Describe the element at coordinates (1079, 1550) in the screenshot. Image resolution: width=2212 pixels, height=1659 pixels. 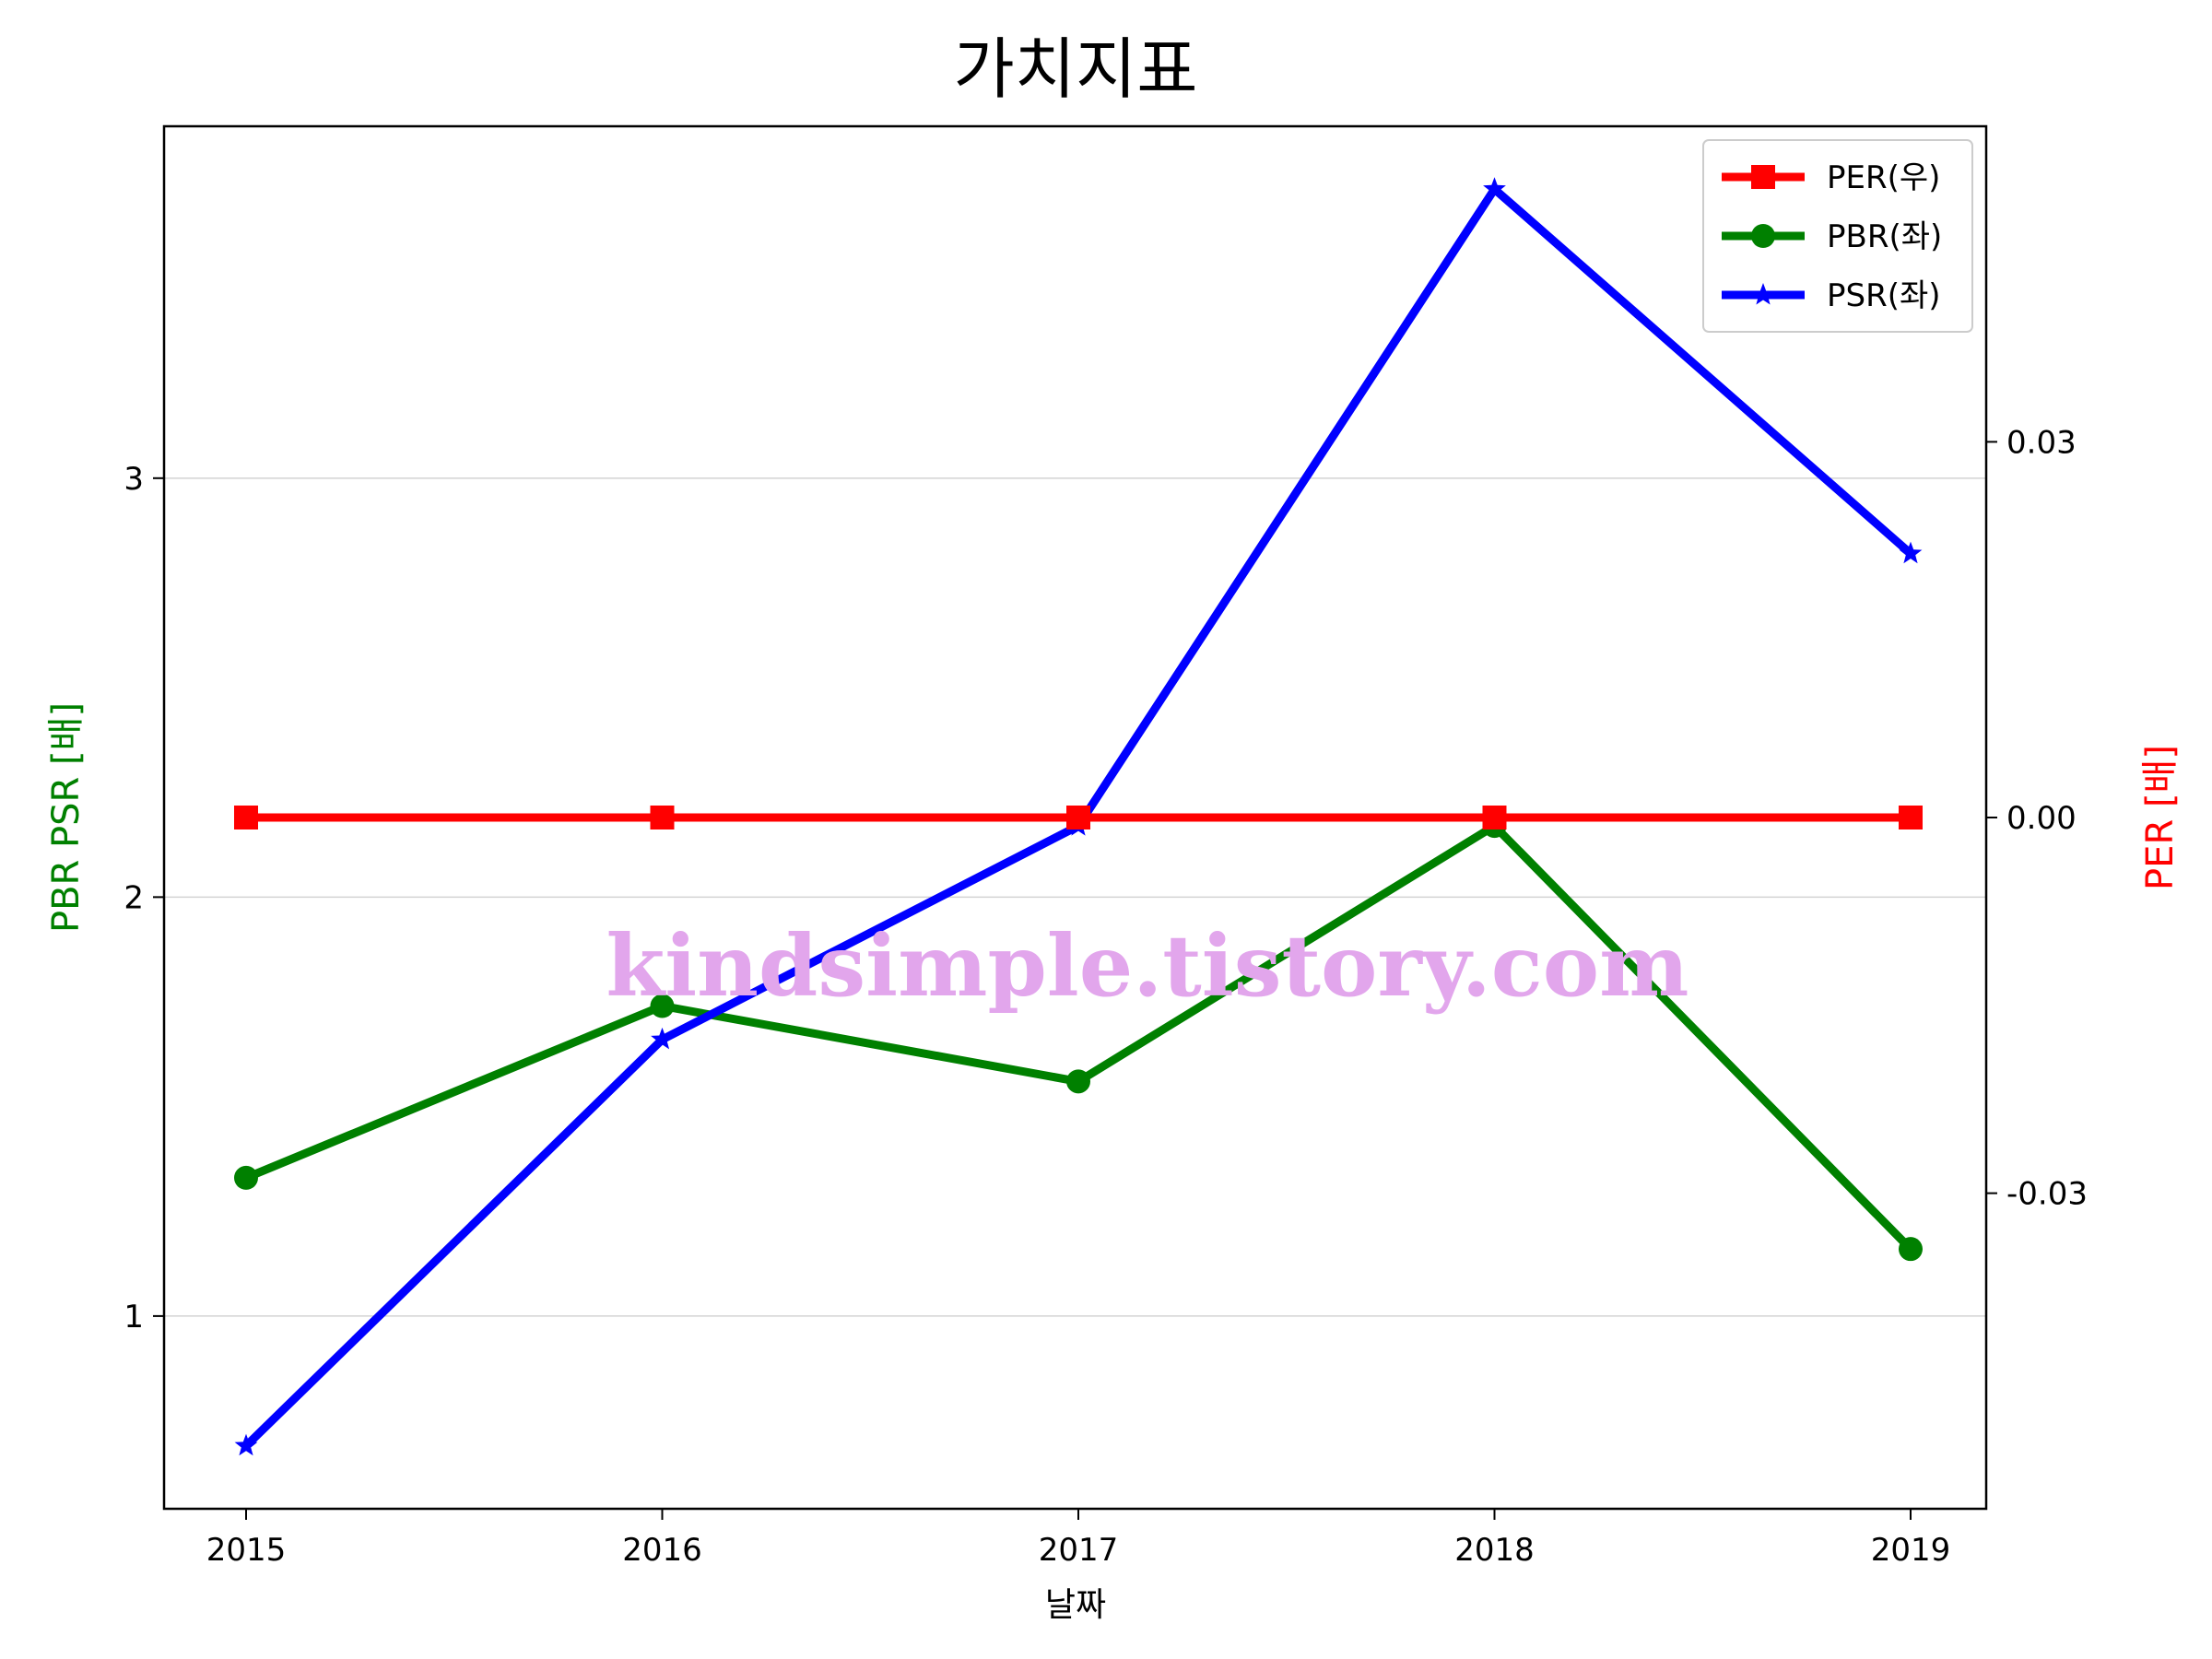
I see `x-tick-label: 2017` at that location.